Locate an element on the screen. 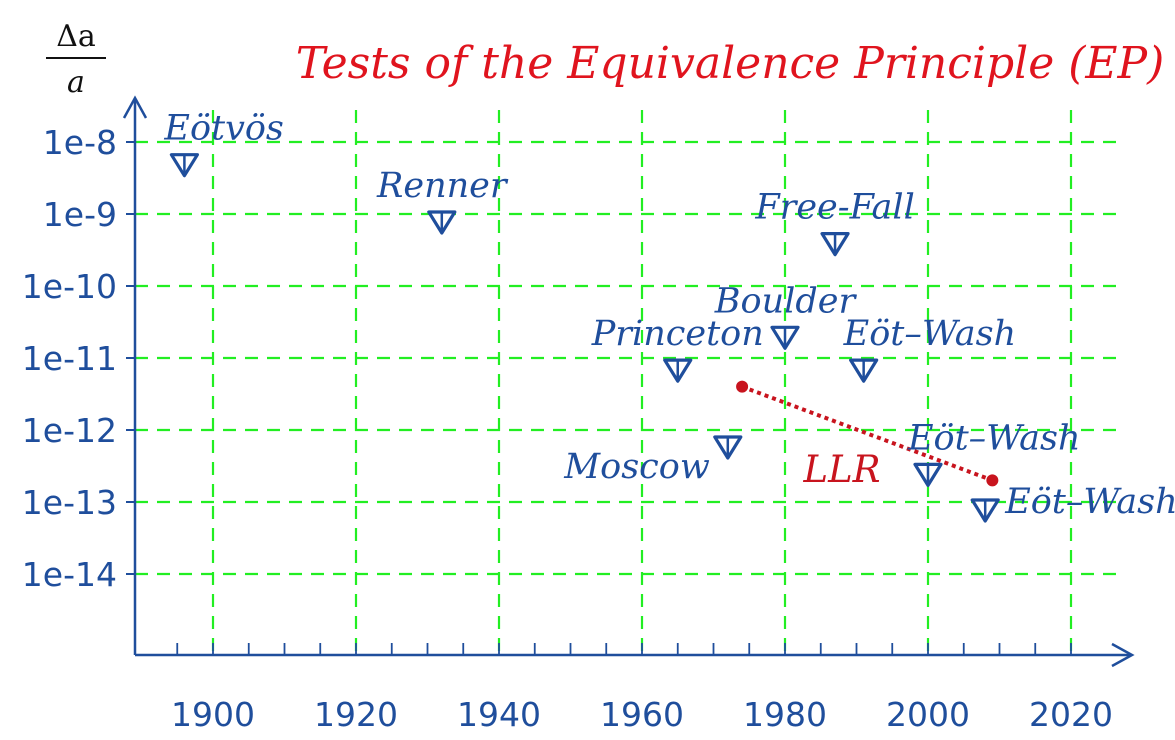 Image resolution: width=1175 pixels, height=740 pixels. experiment-label: Moscow is located at coordinates (636, 467).